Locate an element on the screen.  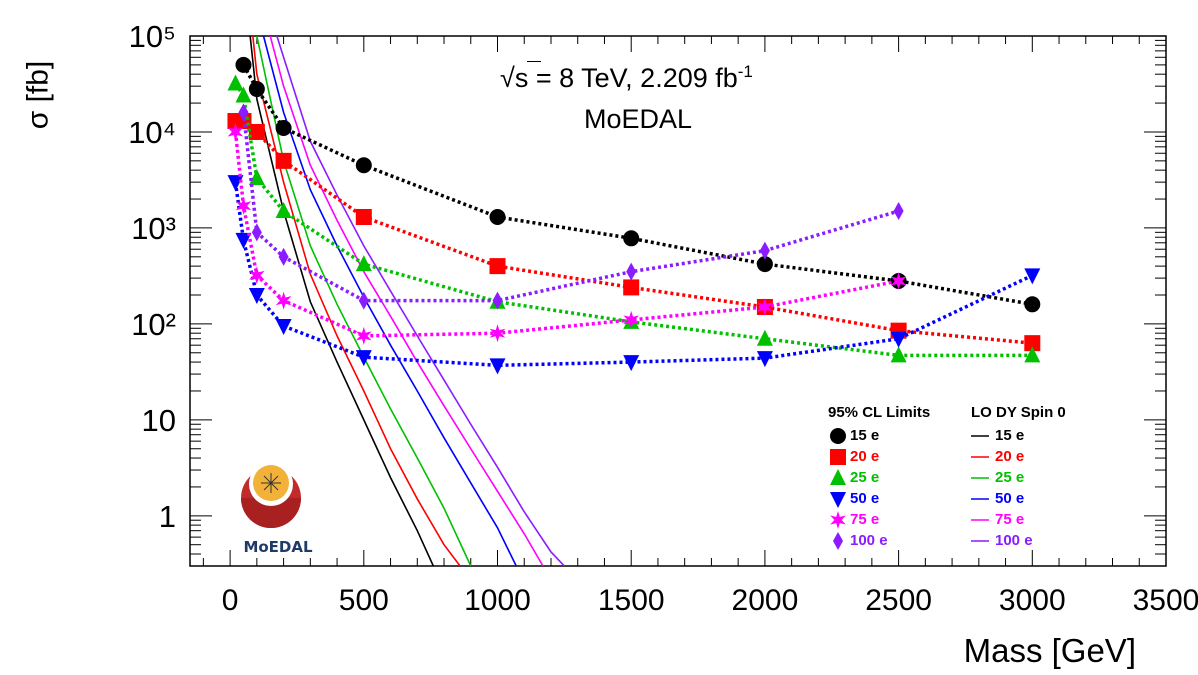
y-axis-title: σ [fb] is located at coordinates (34, 95).